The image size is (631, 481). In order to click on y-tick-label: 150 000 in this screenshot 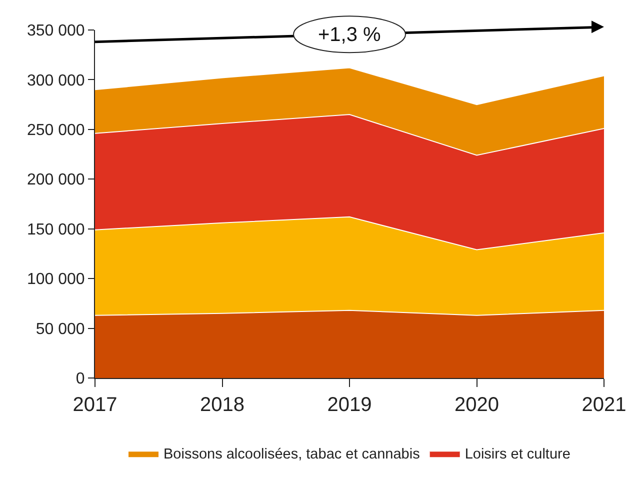, I will do `click(55, 229)`.